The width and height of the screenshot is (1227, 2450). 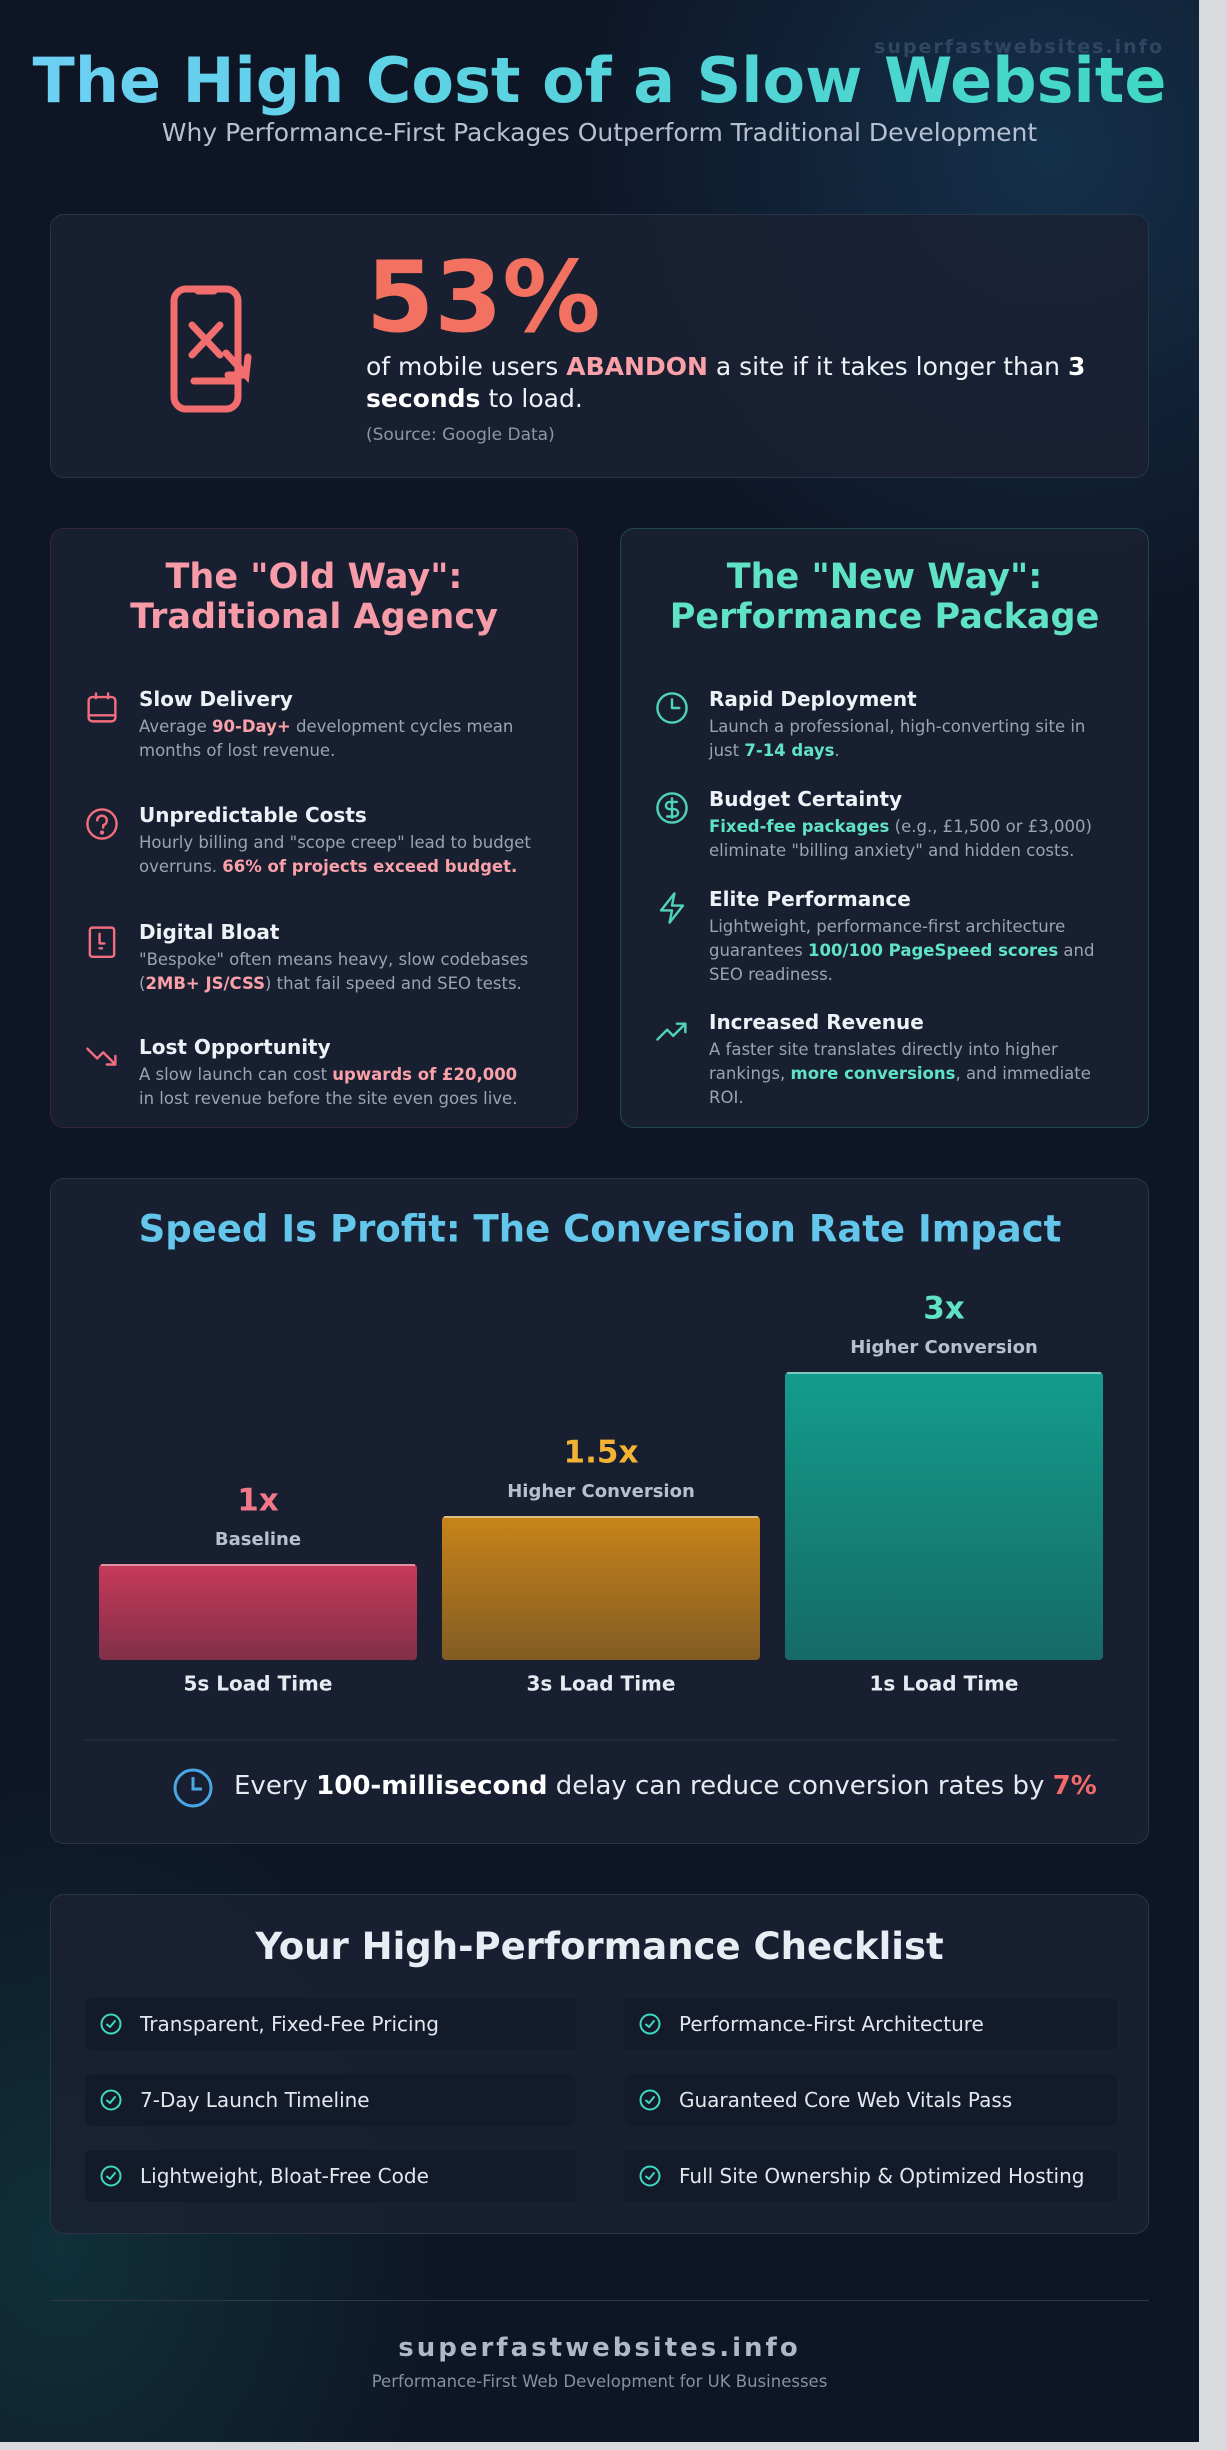 I want to click on phone-icon, so click(x=211, y=349).